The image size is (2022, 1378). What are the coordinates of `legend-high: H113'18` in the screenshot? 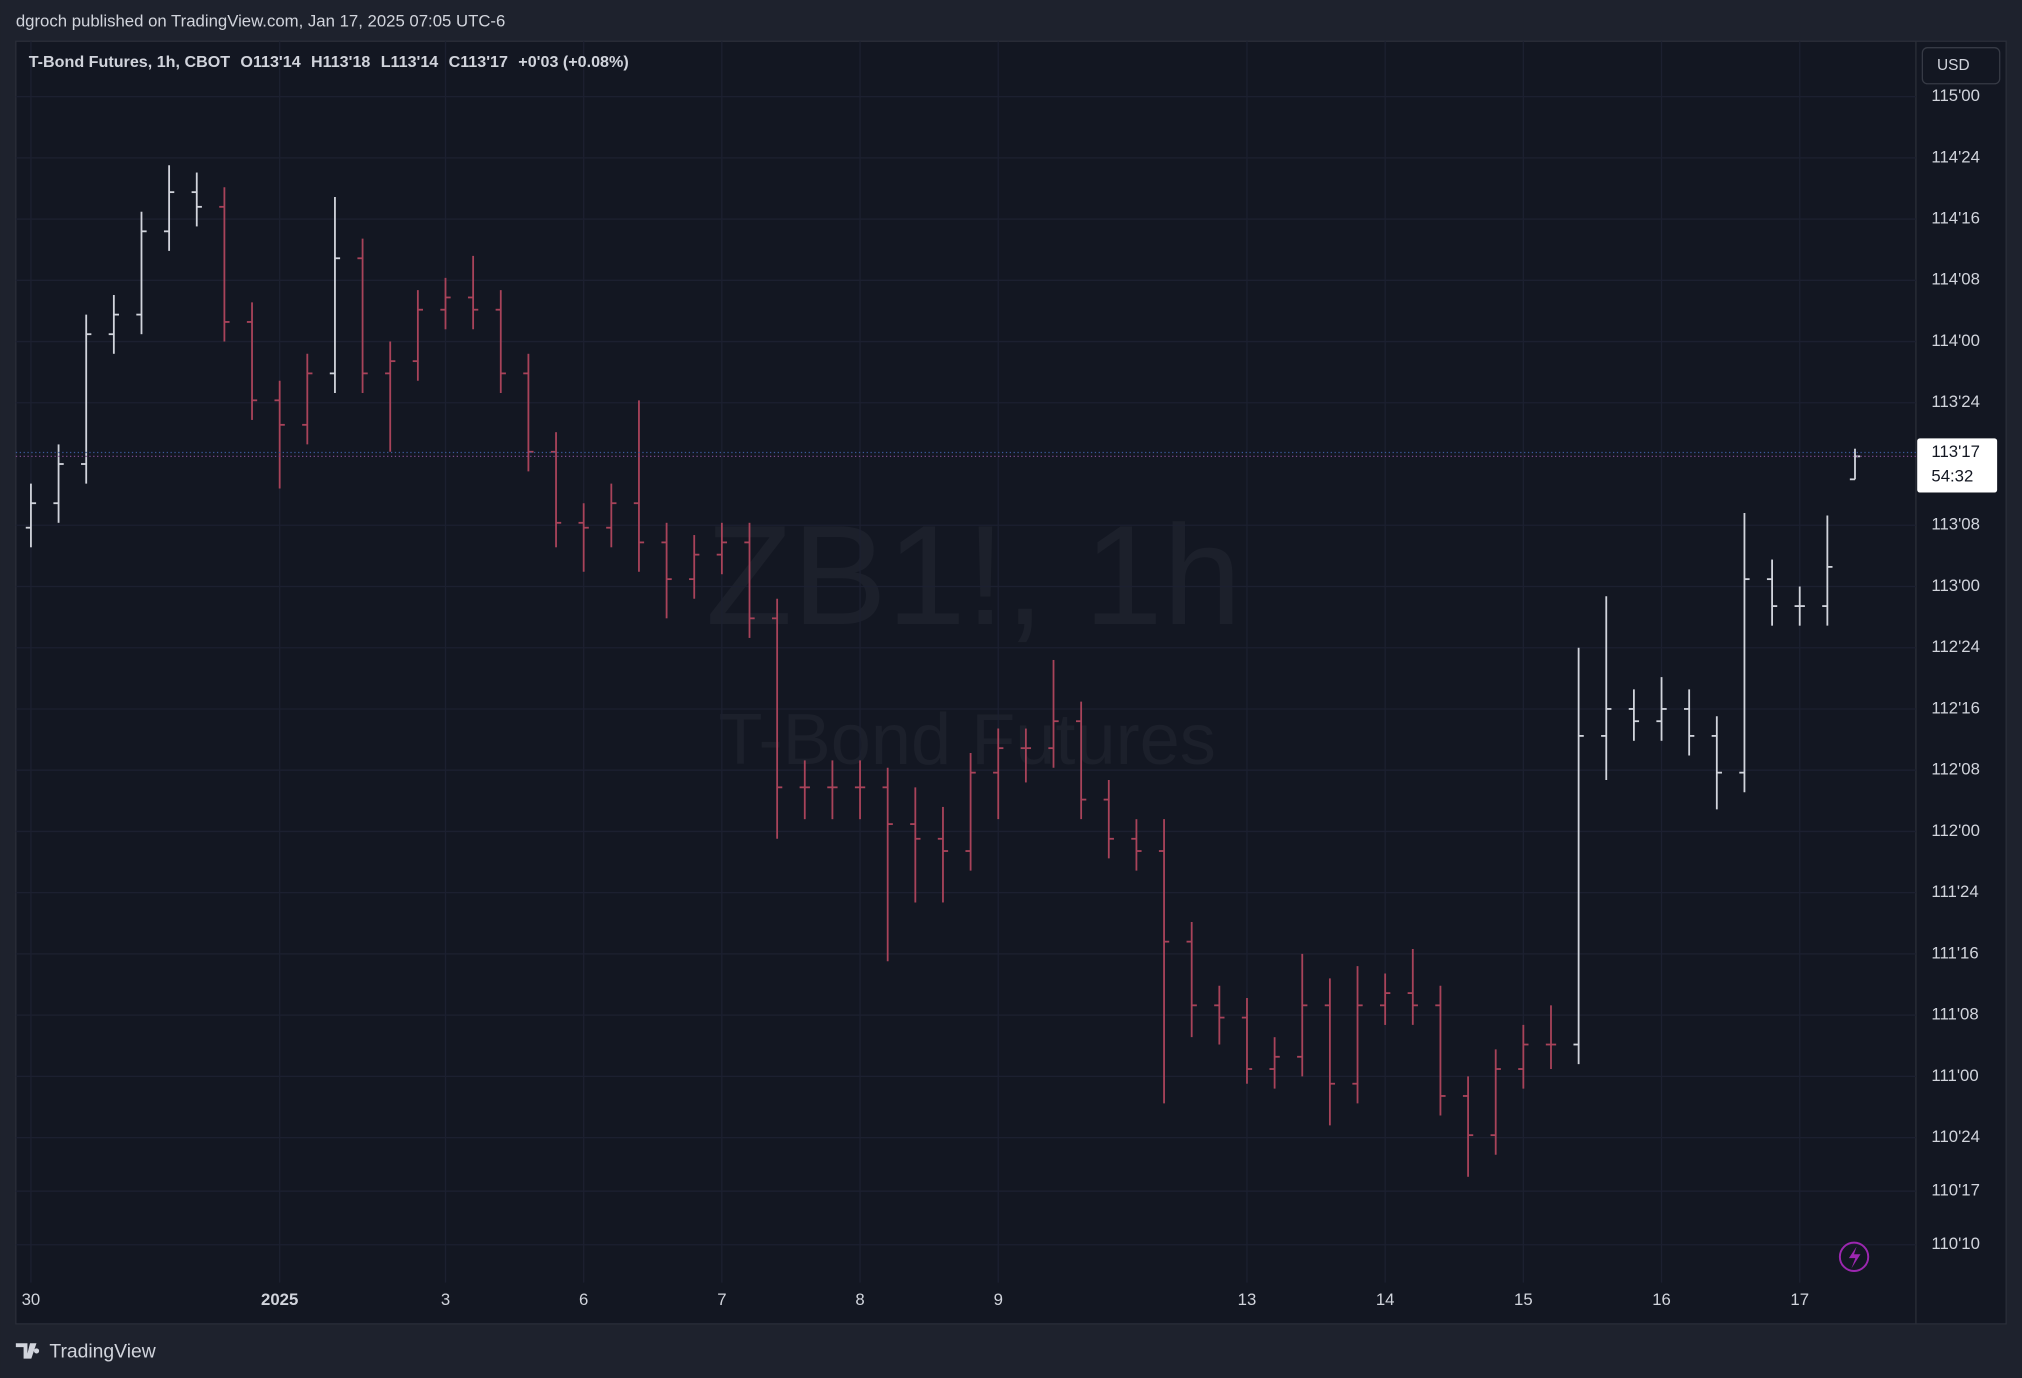 It's located at (340, 62).